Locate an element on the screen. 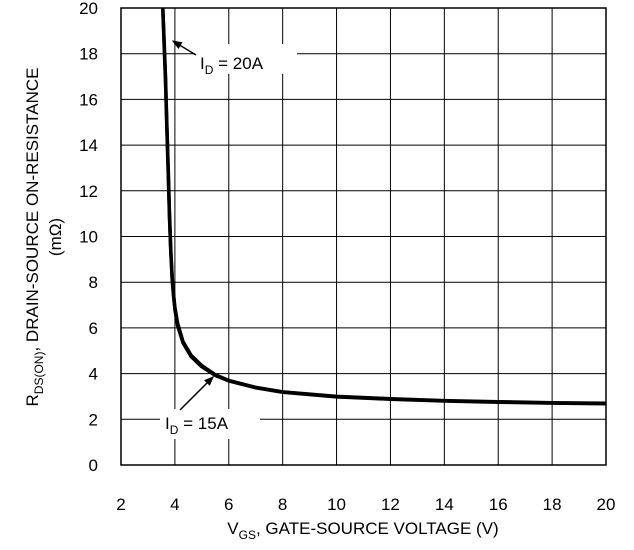 Image resolution: width=634 pixels, height=550 pixels. y-axis-label-line1-rest: , DRAIN-SOURCE ON-RESISTANCE is located at coordinates (32, 210).